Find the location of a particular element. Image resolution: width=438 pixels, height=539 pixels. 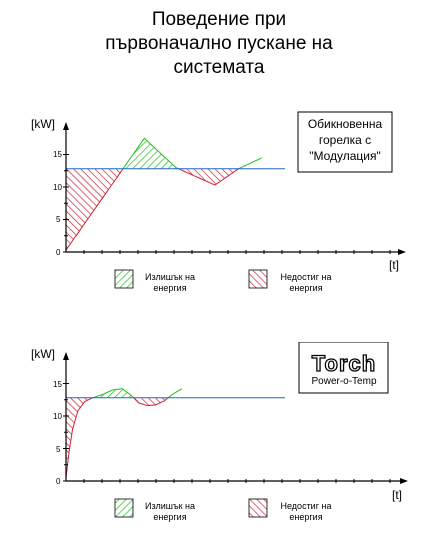

torch-logo-box is located at coordinates (343, 368).